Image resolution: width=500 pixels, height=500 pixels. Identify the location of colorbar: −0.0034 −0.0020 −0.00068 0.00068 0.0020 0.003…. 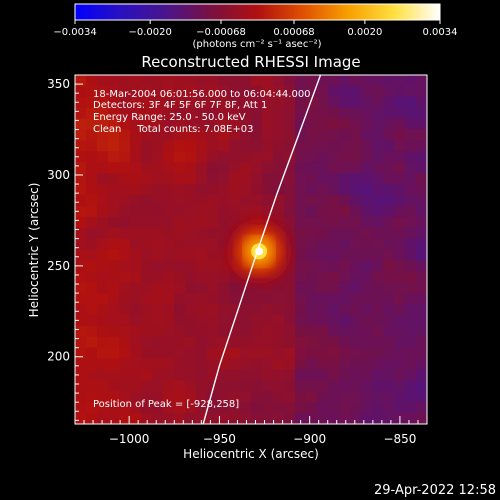
(255, 26).